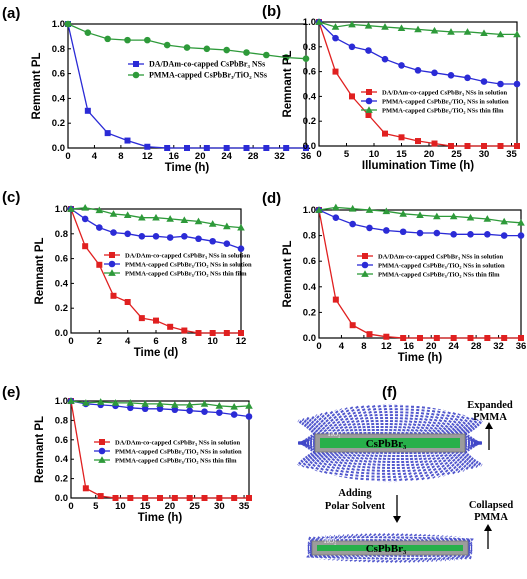 The height and width of the screenshot is (579, 527). Describe the element at coordinates (212, 341) in the screenshot. I see `x-tick-label: 10` at that location.